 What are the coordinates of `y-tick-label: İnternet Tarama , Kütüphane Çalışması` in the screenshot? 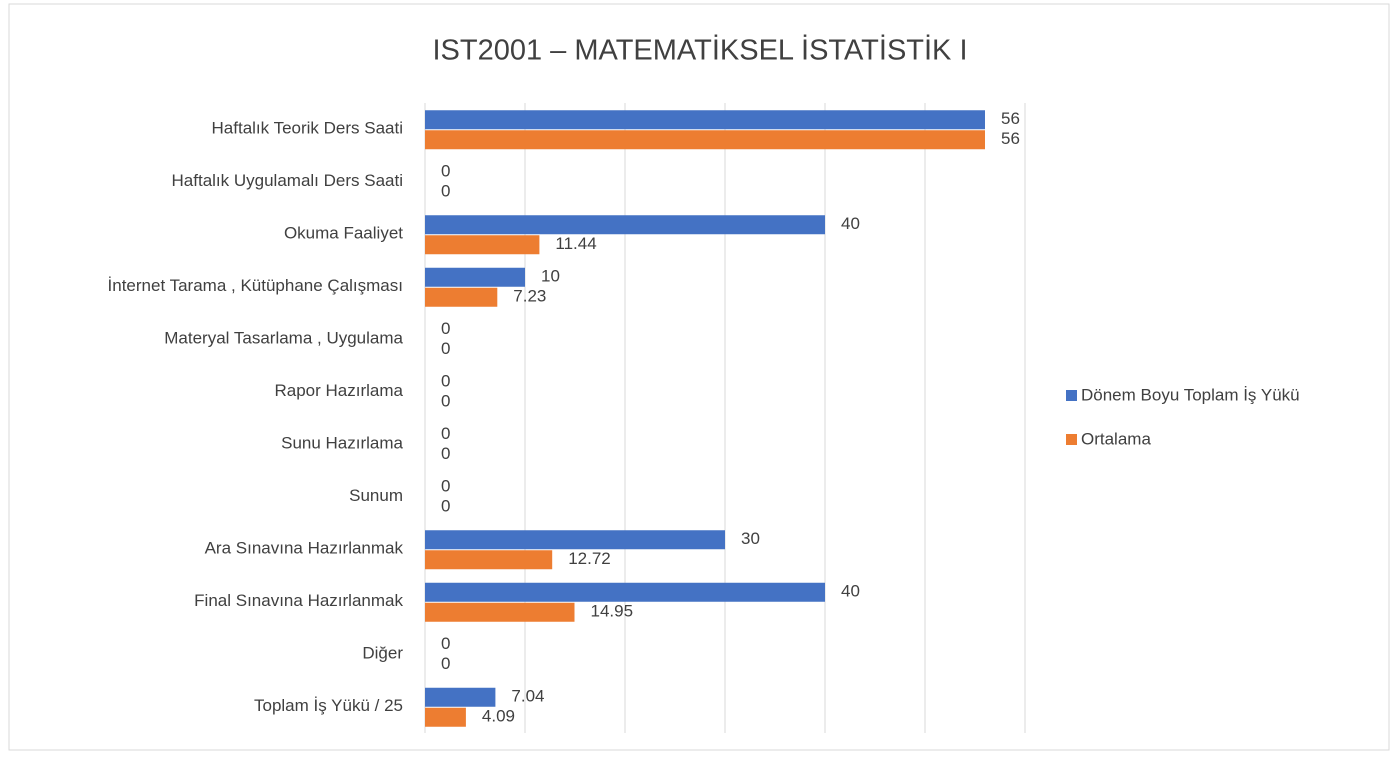 It's located at (255, 285).